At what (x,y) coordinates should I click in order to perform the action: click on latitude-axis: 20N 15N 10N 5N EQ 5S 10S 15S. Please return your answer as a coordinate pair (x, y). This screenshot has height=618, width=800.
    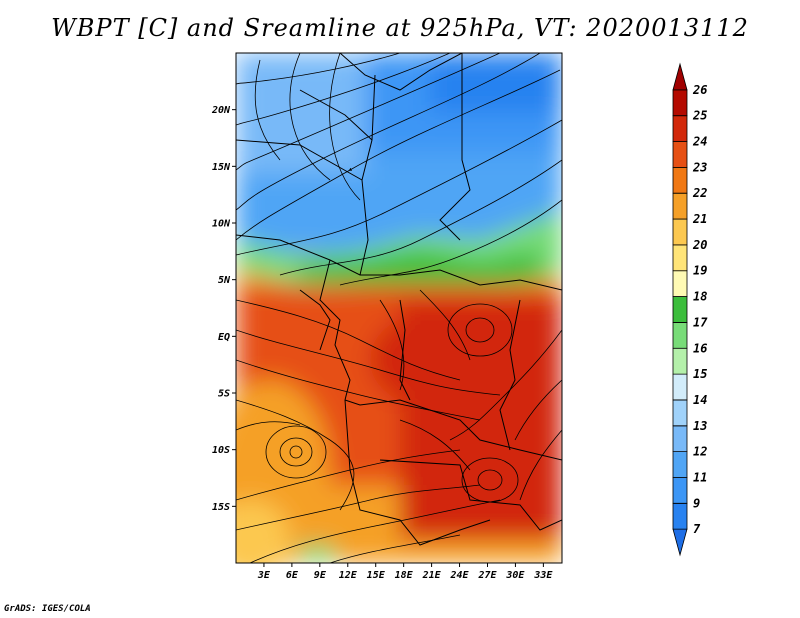
    Looking at the image, I should click on (223, 309).